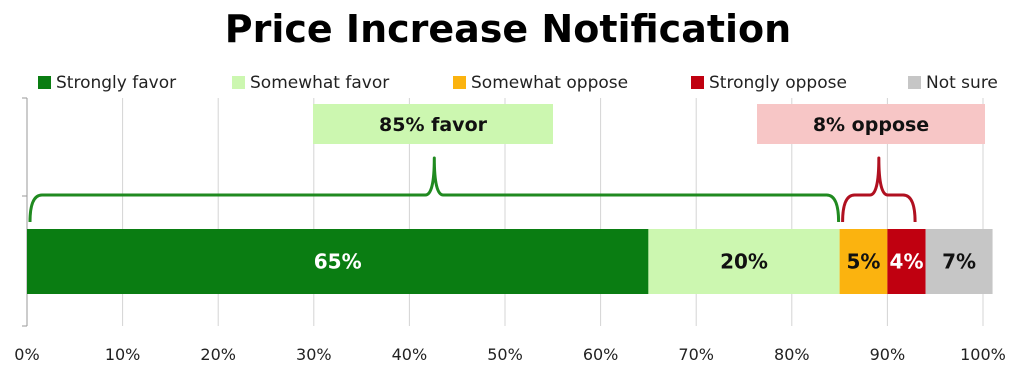 Image resolution: width=1011 pixels, height=368 pixels. I want to click on tick-label: 30%, so click(314, 354).